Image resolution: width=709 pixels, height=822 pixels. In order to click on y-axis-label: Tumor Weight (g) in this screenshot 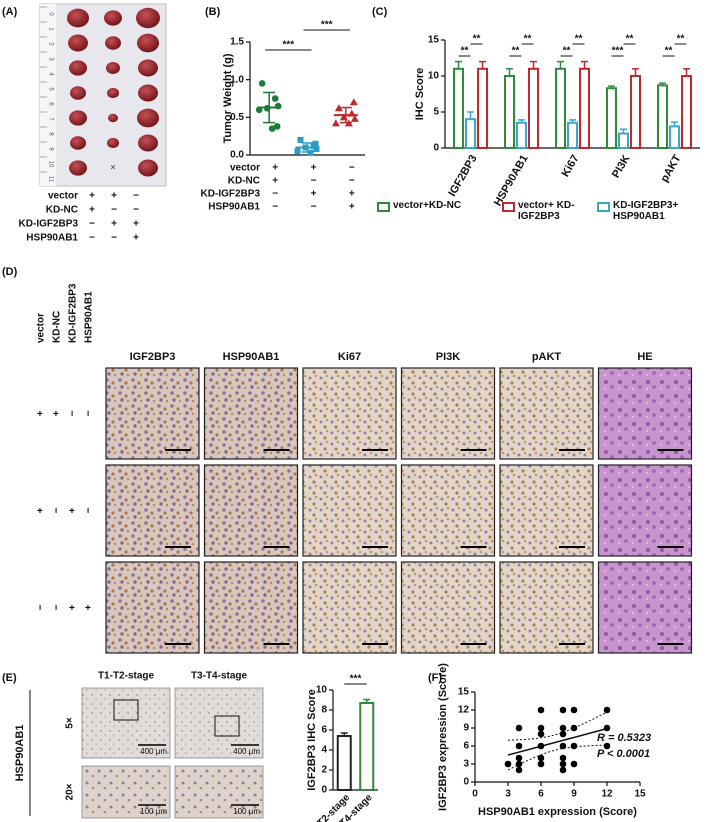, I will do `click(228, 98)`.